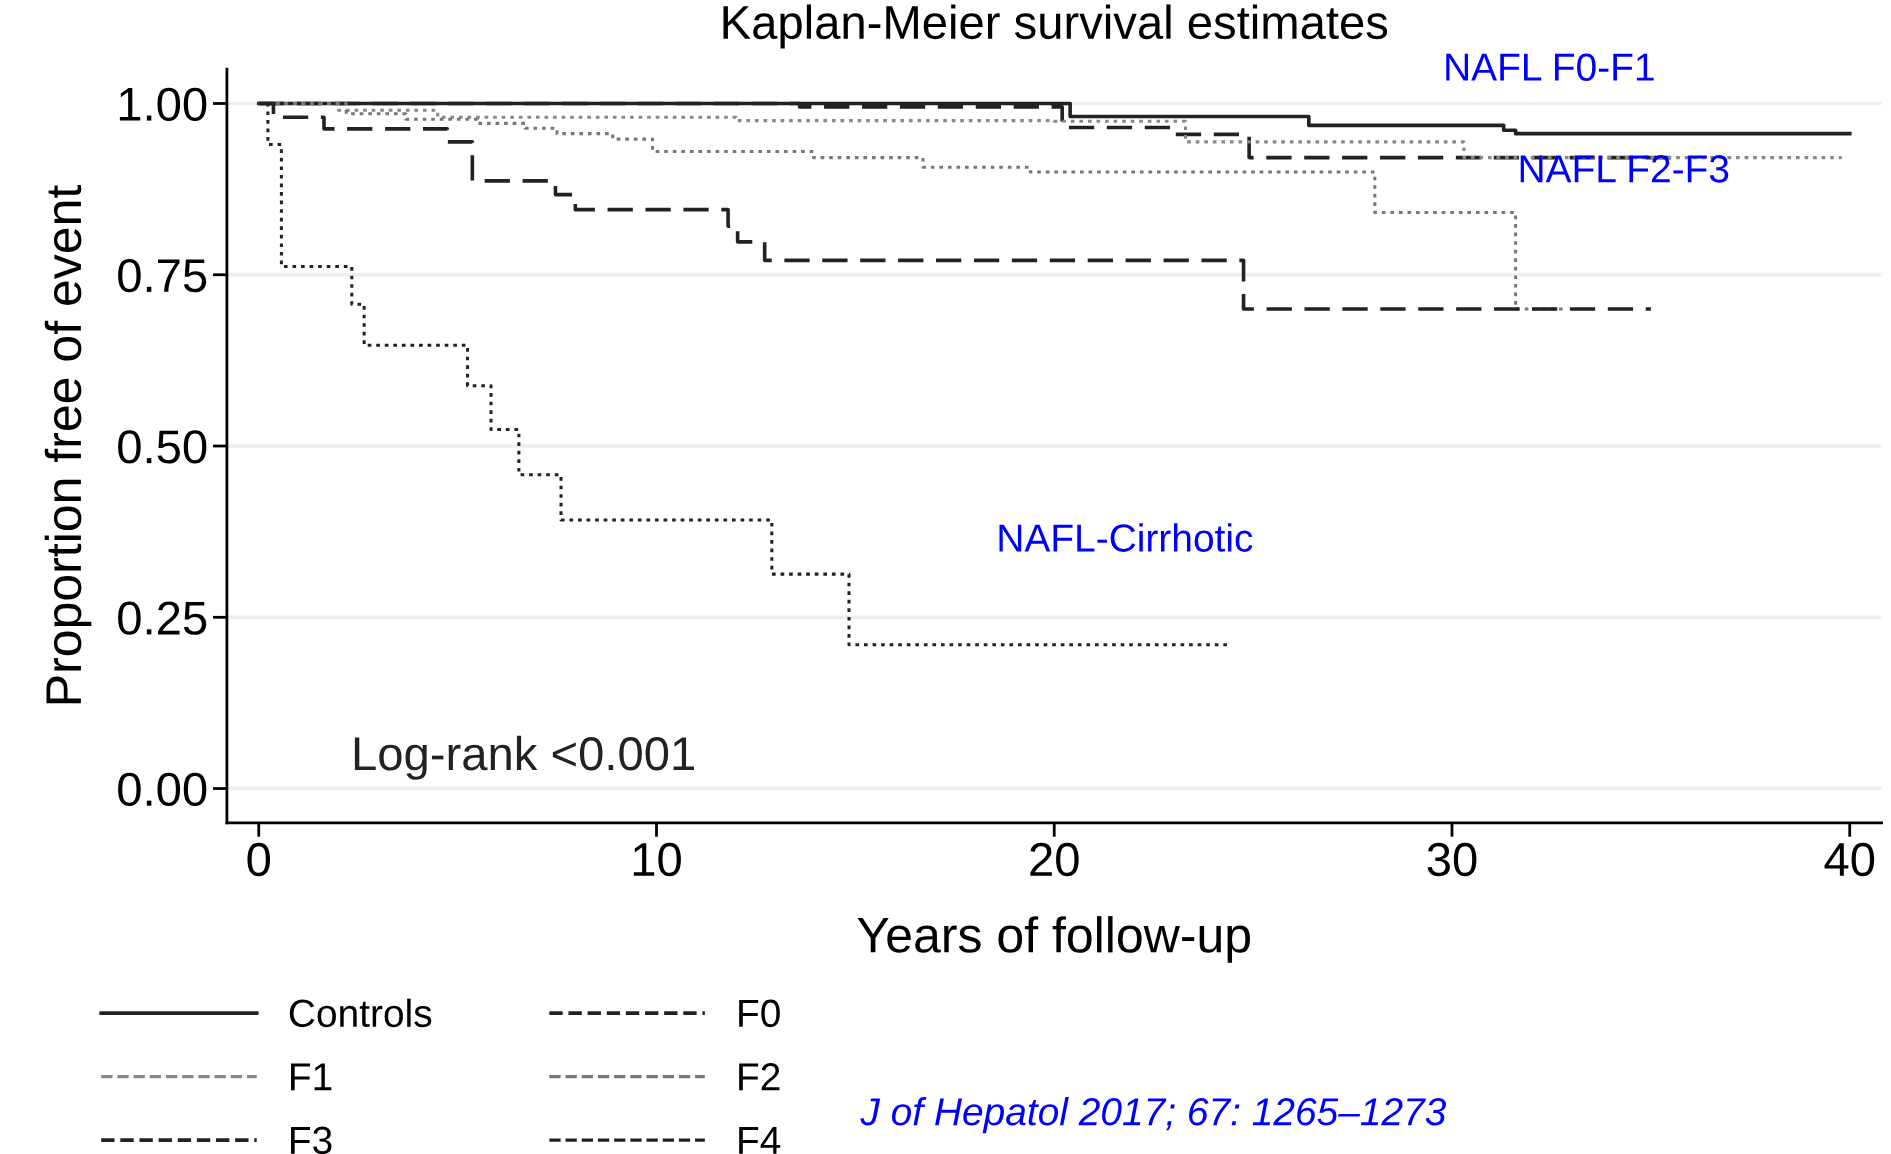 The width and height of the screenshot is (1891, 1154). Describe the element at coordinates (311, 1077) in the screenshot. I see `legend-label: F1` at that location.